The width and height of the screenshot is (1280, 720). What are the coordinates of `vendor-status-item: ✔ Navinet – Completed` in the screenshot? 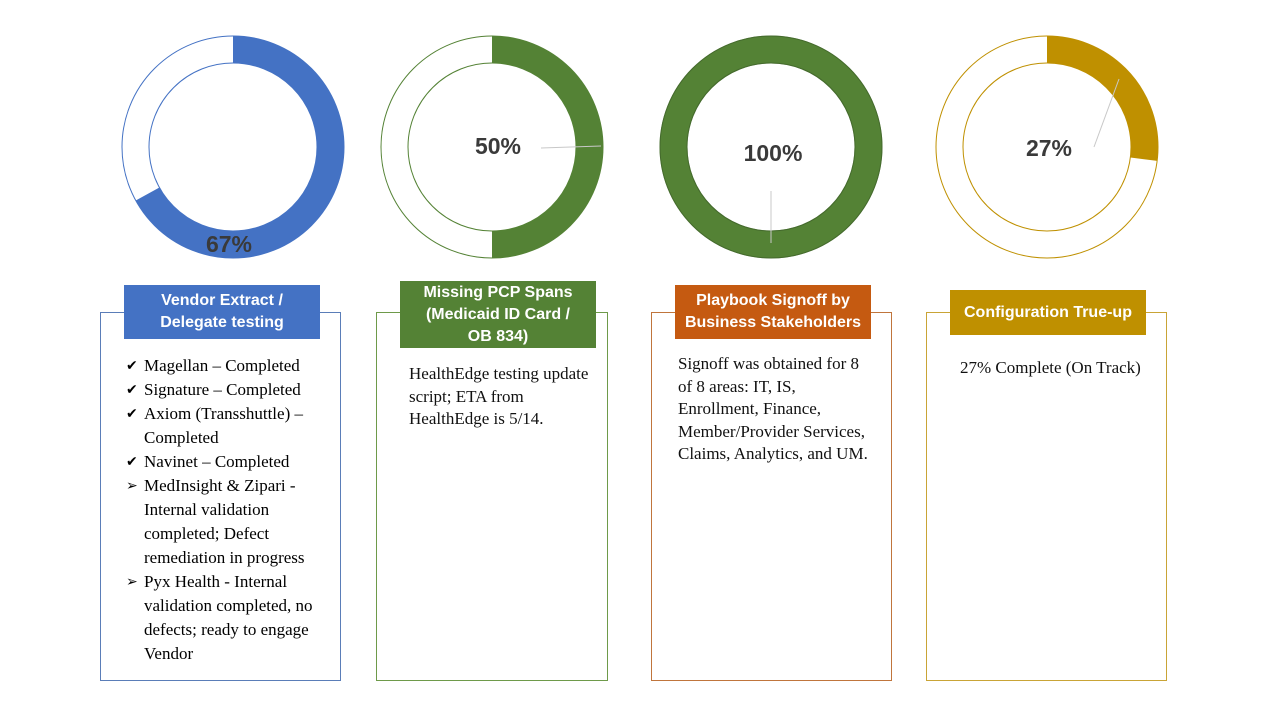 It's located at (229, 462).